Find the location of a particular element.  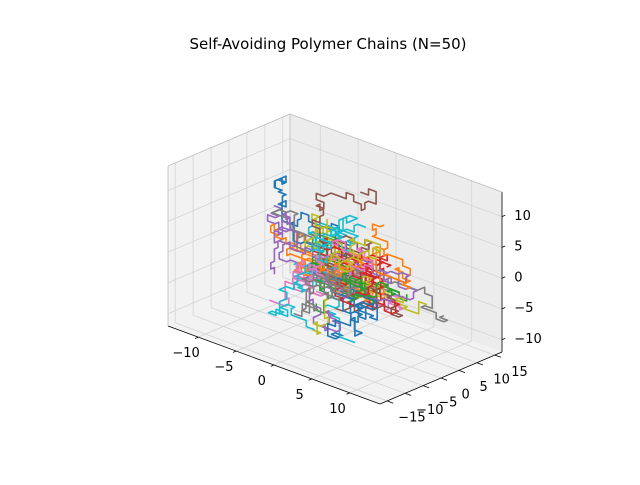

y-tick-label: −10 is located at coordinates (429, 410).